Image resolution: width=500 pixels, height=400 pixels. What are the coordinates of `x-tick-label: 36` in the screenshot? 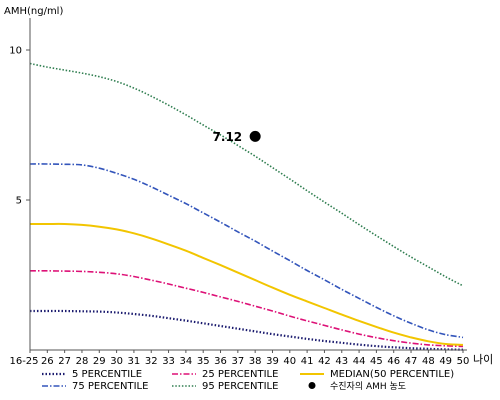 It's located at (220, 361).